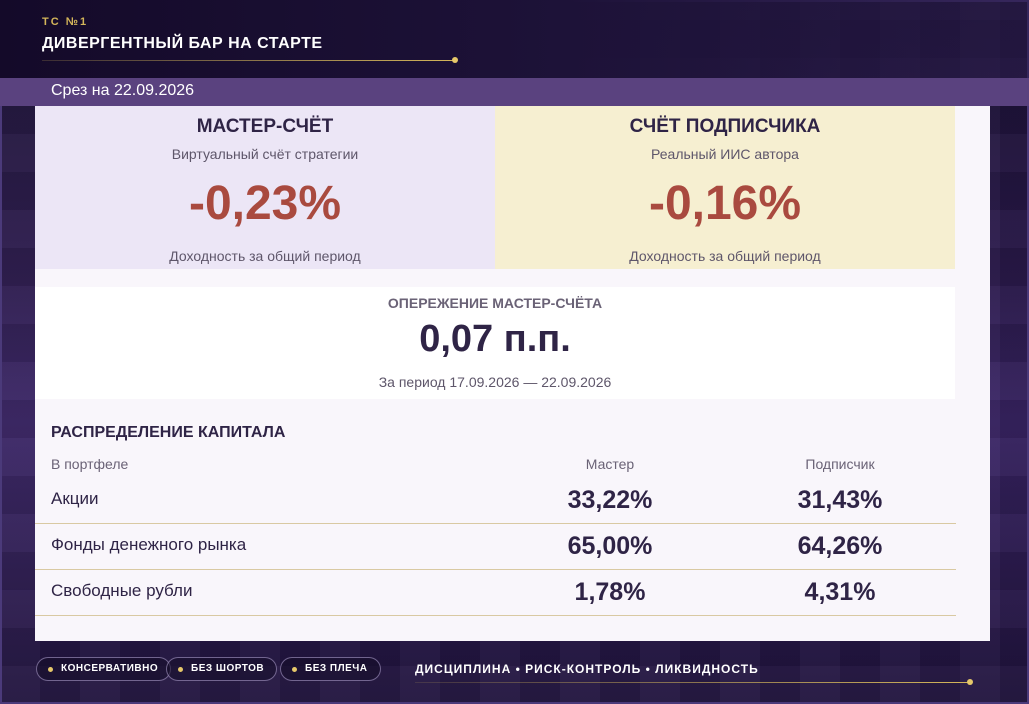  I want to click on master-account-description: Виртуальный счёт стратегии, so click(265, 154).